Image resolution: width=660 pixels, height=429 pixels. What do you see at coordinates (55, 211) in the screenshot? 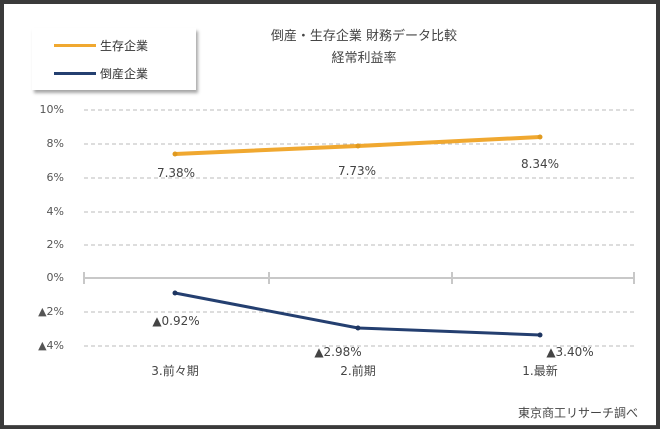
I see `y-tick: 4%` at bounding box center [55, 211].